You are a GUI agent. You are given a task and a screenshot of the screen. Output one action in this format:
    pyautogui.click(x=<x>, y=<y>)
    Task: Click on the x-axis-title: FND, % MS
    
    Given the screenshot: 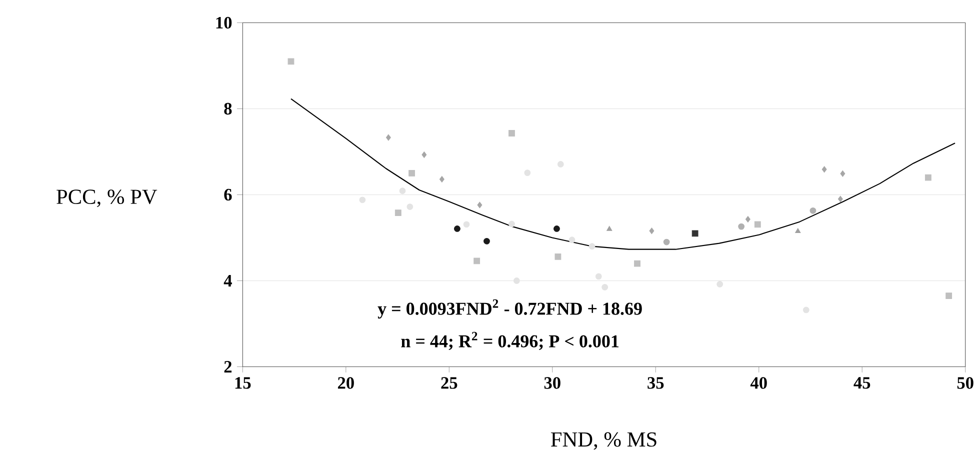 What is the action you would take?
    pyautogui.click(x=603, y=441)
    